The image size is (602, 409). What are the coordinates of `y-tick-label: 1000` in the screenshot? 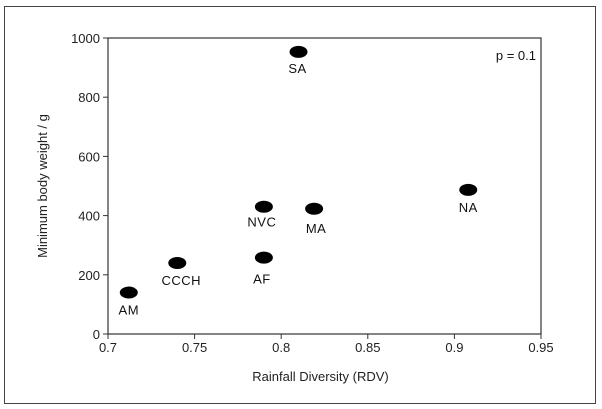 It's located at (85, 38).